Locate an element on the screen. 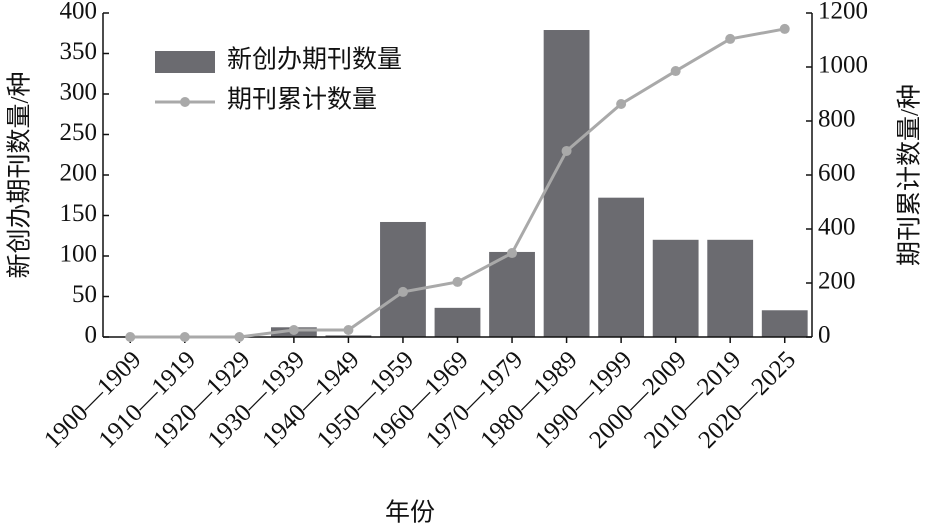  y2-tick-label: 400 is located at coordinates (837, 227).